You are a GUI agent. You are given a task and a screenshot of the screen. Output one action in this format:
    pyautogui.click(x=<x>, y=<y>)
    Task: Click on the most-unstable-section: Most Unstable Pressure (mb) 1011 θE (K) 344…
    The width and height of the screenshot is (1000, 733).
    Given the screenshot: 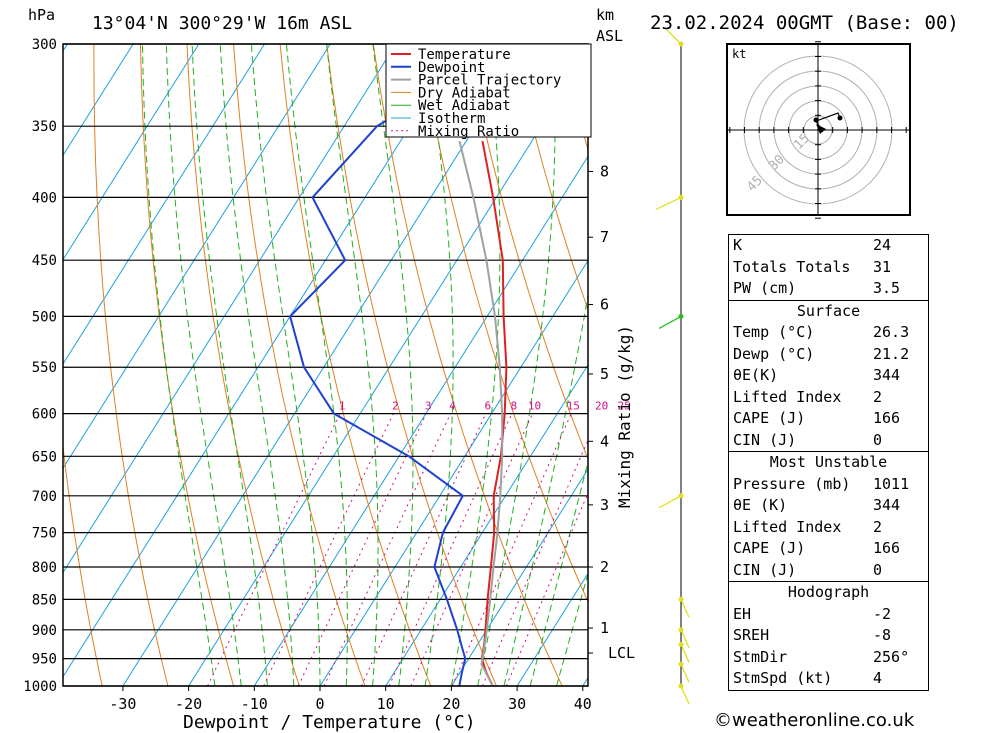 What is the action you would take?
    pyautogui.click(x=828, y=517)
    